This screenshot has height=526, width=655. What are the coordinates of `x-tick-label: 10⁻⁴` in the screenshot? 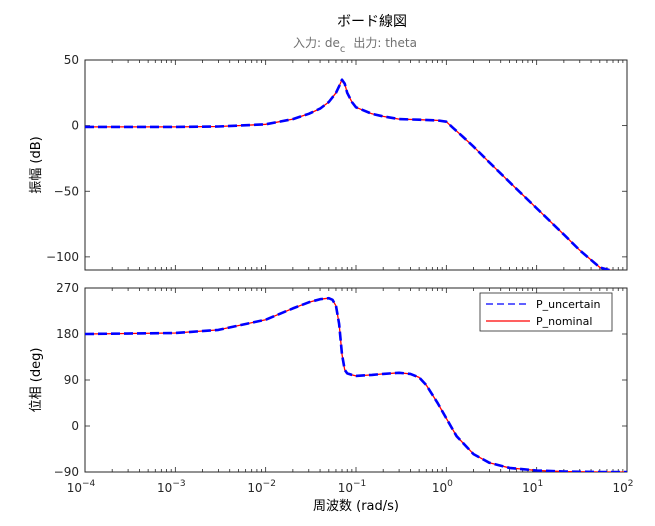 It's located at (81, 487).